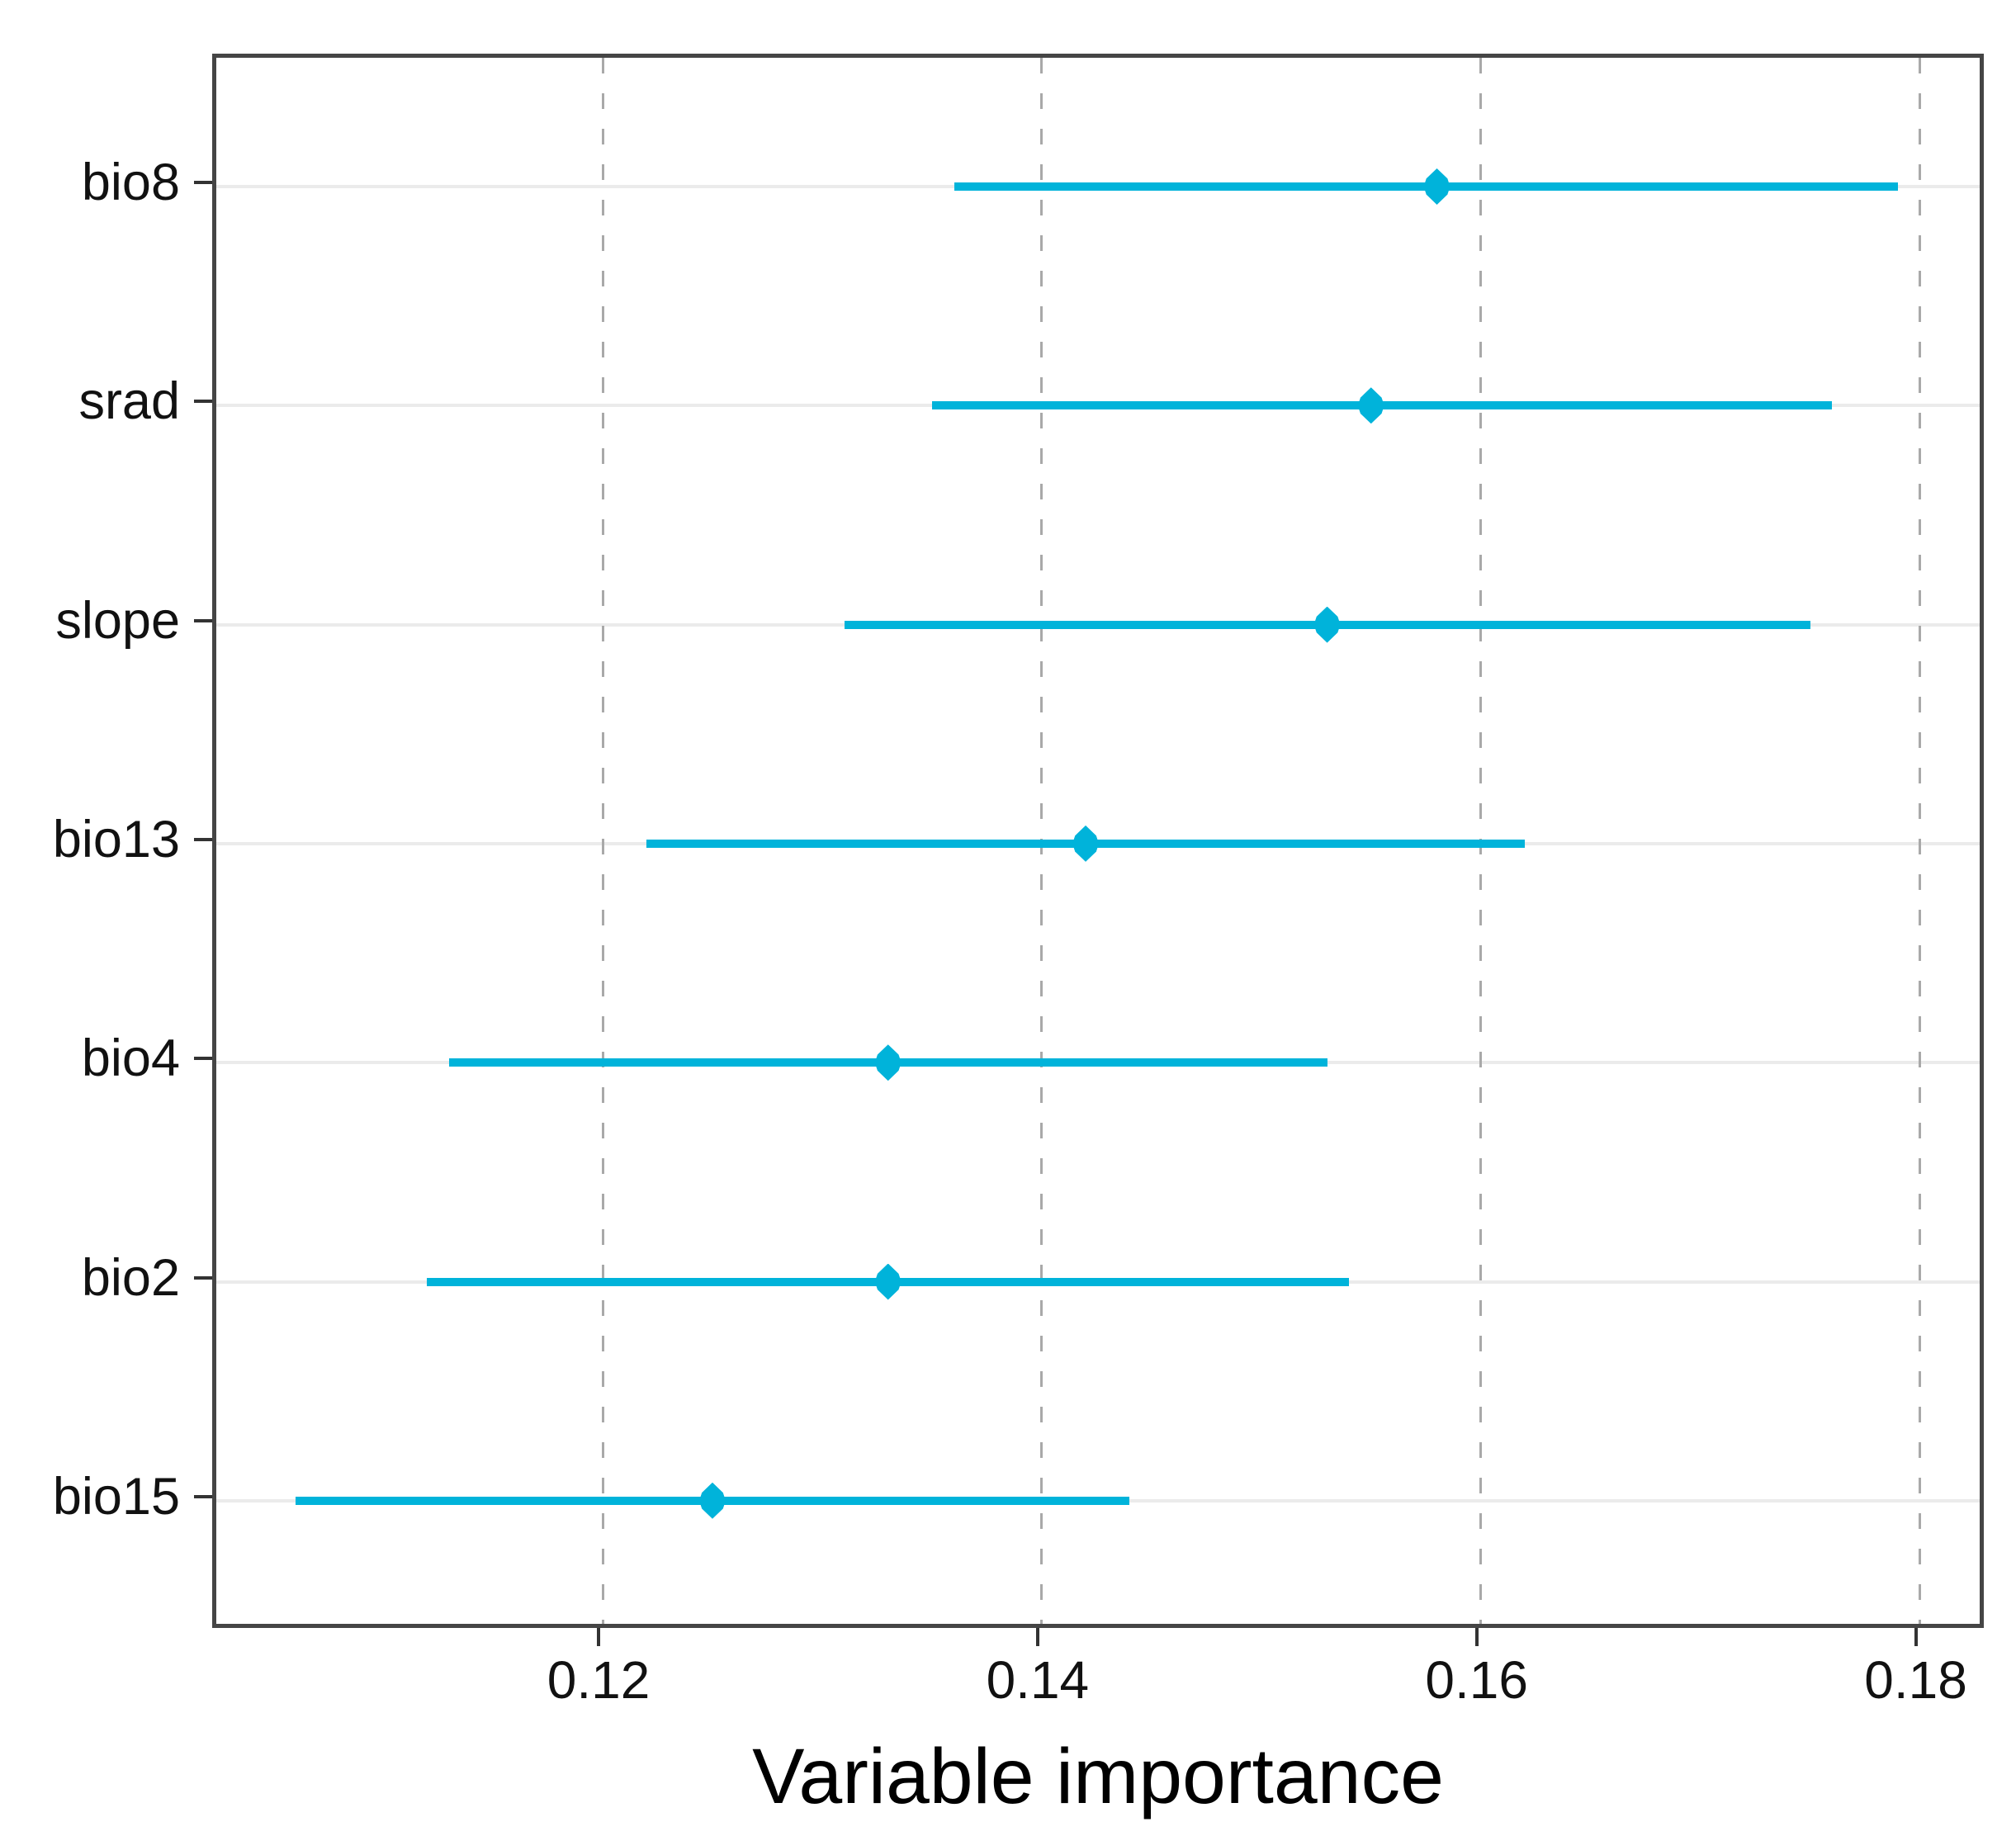  I want to click on x-tick-label: 0.18, so click(1915, 1680).